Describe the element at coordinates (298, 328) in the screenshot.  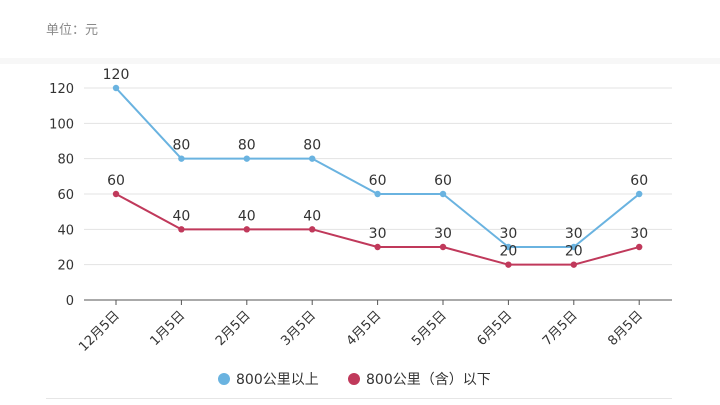
I see `x-tick-label: 3月5日` at that location.